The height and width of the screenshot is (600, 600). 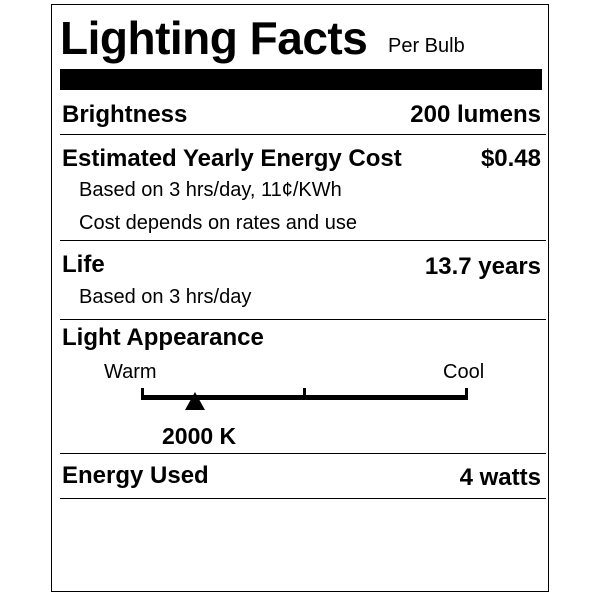 I want to click on energy-label: Energy Used, so click(x=135, y=475).